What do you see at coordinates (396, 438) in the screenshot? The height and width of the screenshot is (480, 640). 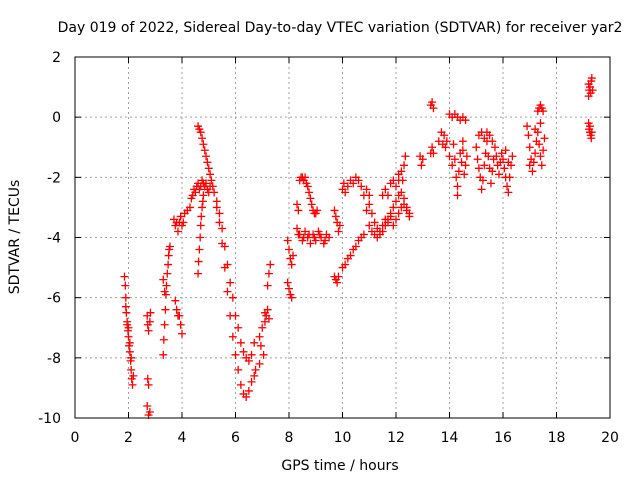 I see `x-tick-label: 12` at bounding box center [396, 438].